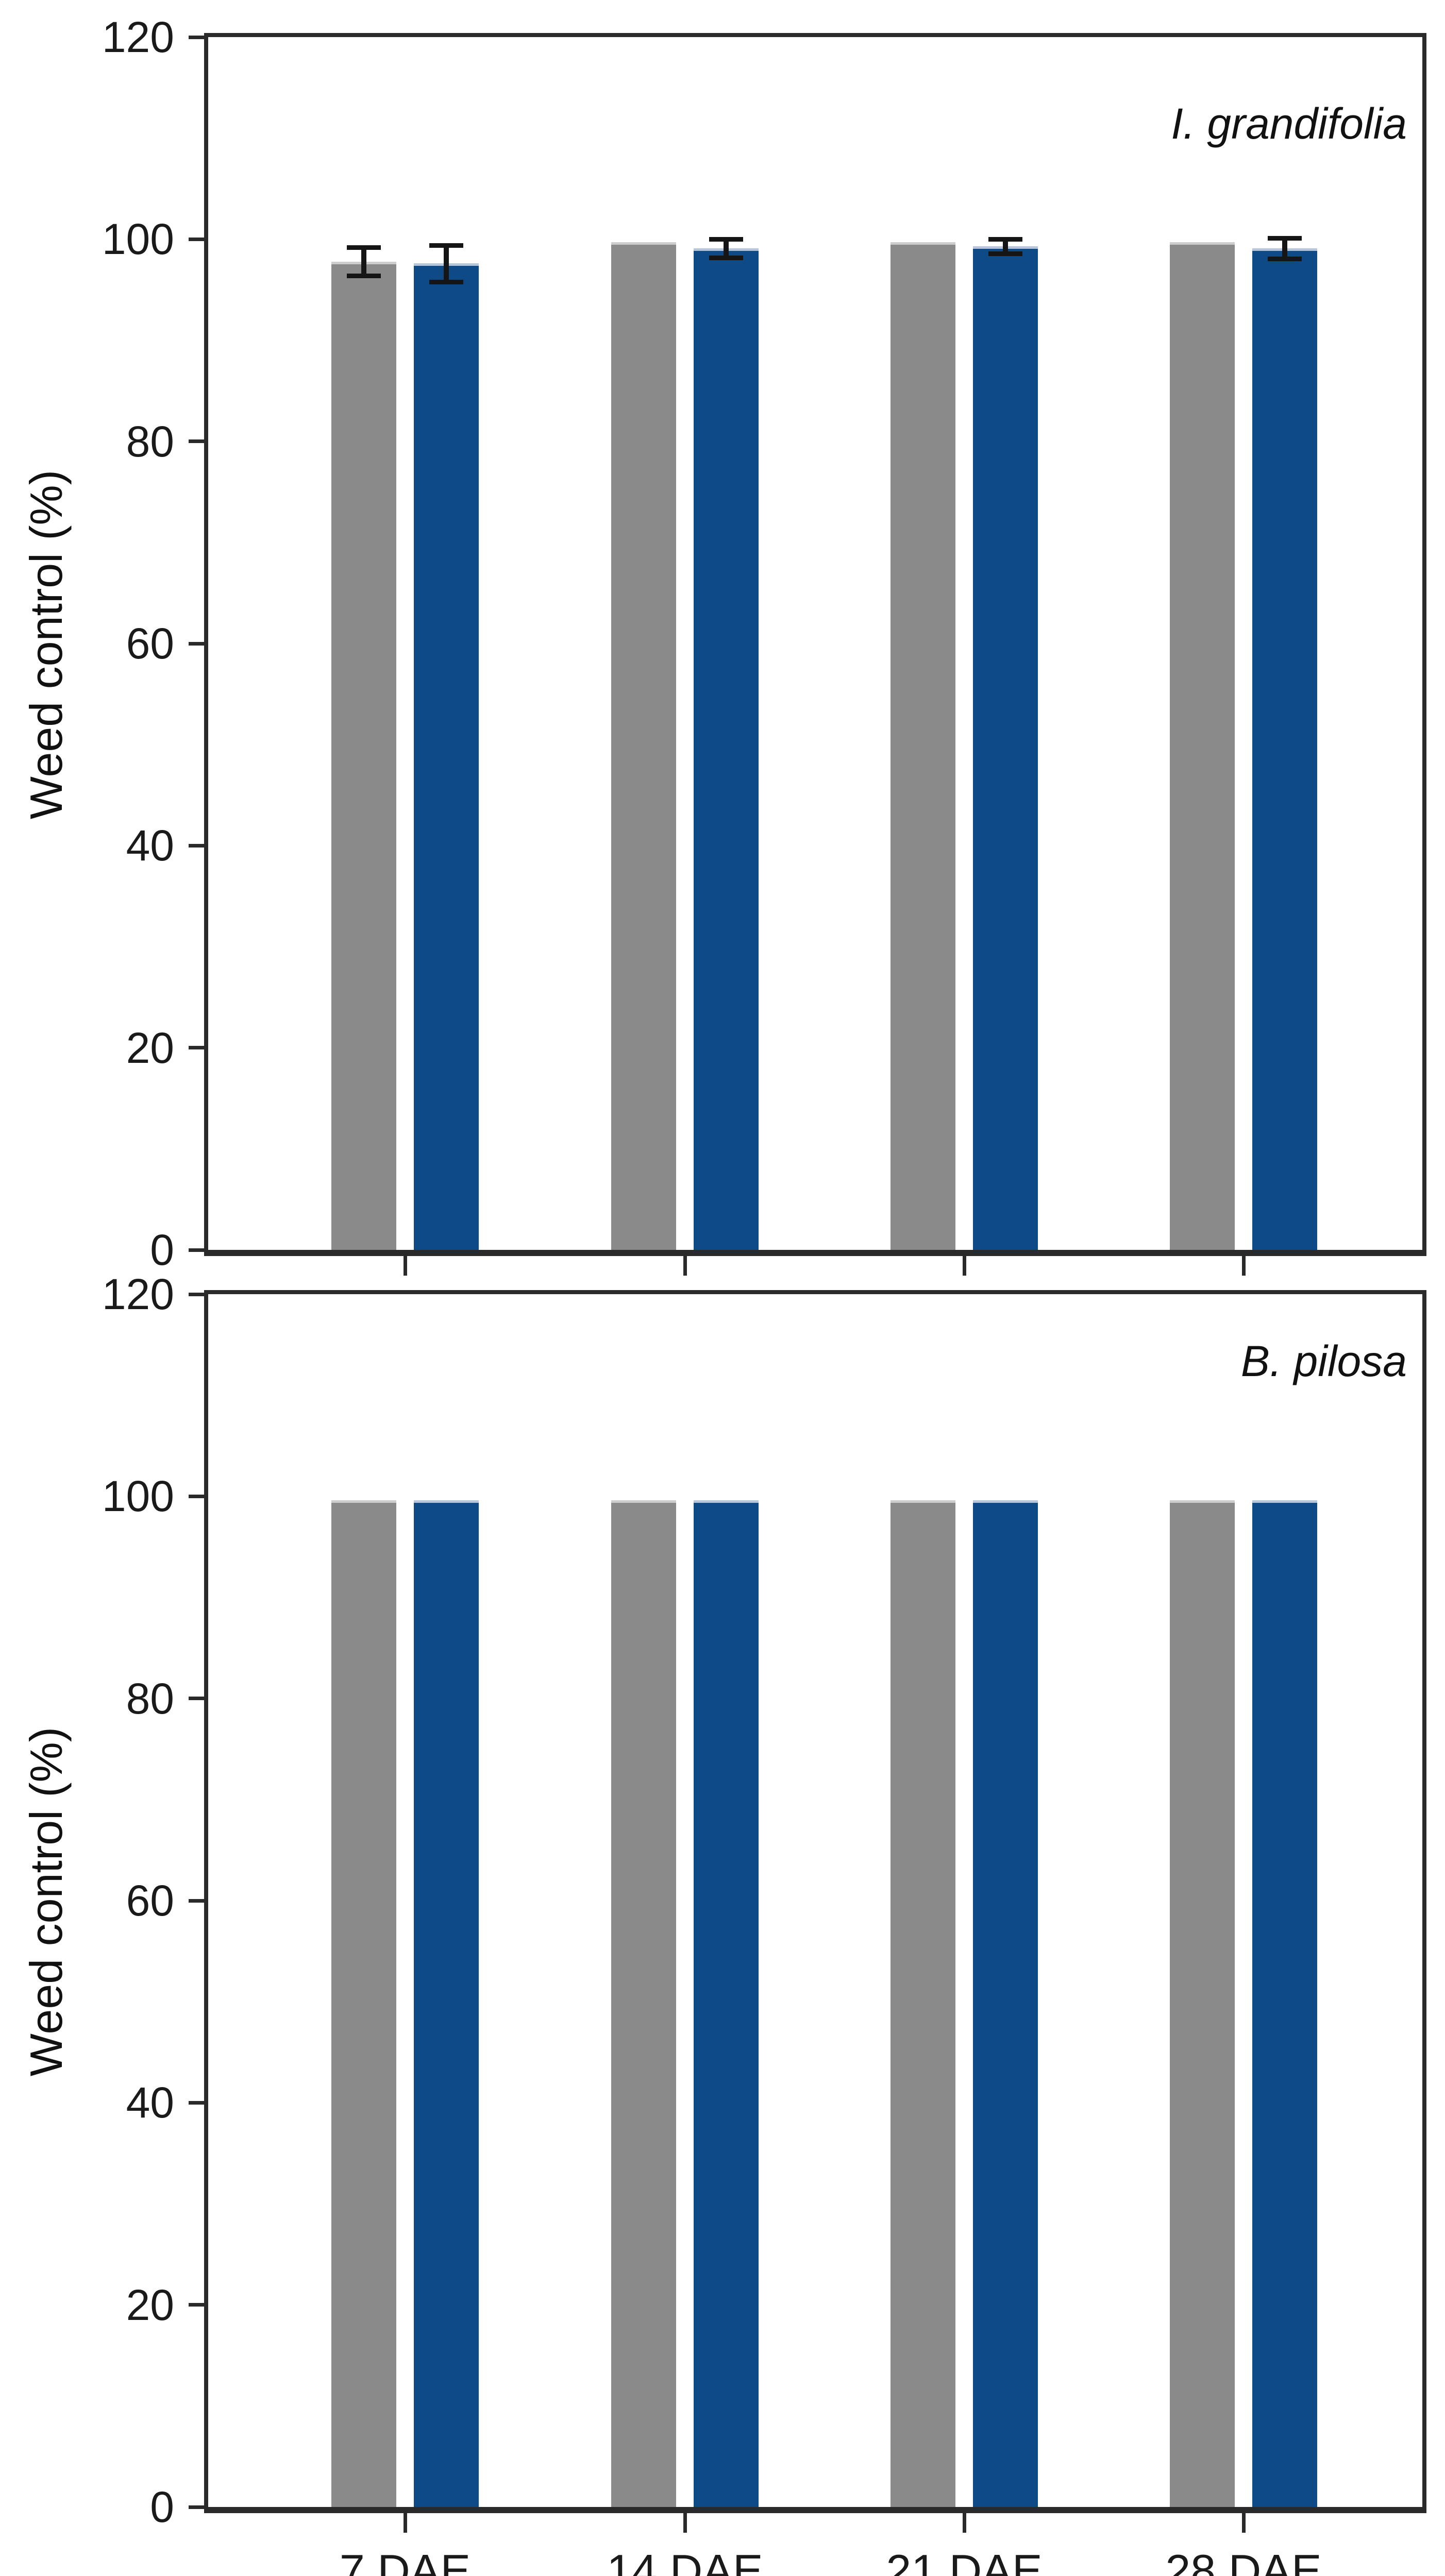  I want to click on x-category-label: 21 DAE, so click(964, 2560).